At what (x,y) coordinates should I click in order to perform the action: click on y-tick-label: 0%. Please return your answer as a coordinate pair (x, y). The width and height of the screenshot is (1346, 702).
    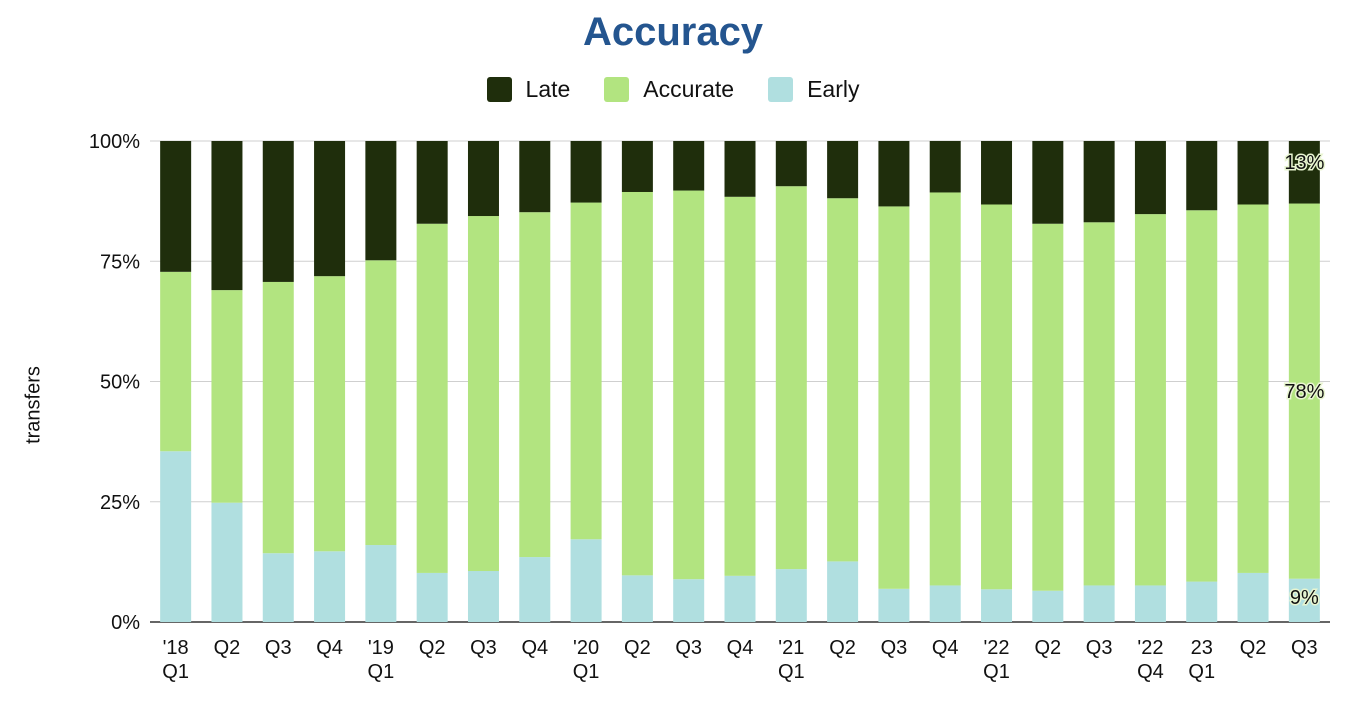
    Looking at the image, I should click on (125, 623).